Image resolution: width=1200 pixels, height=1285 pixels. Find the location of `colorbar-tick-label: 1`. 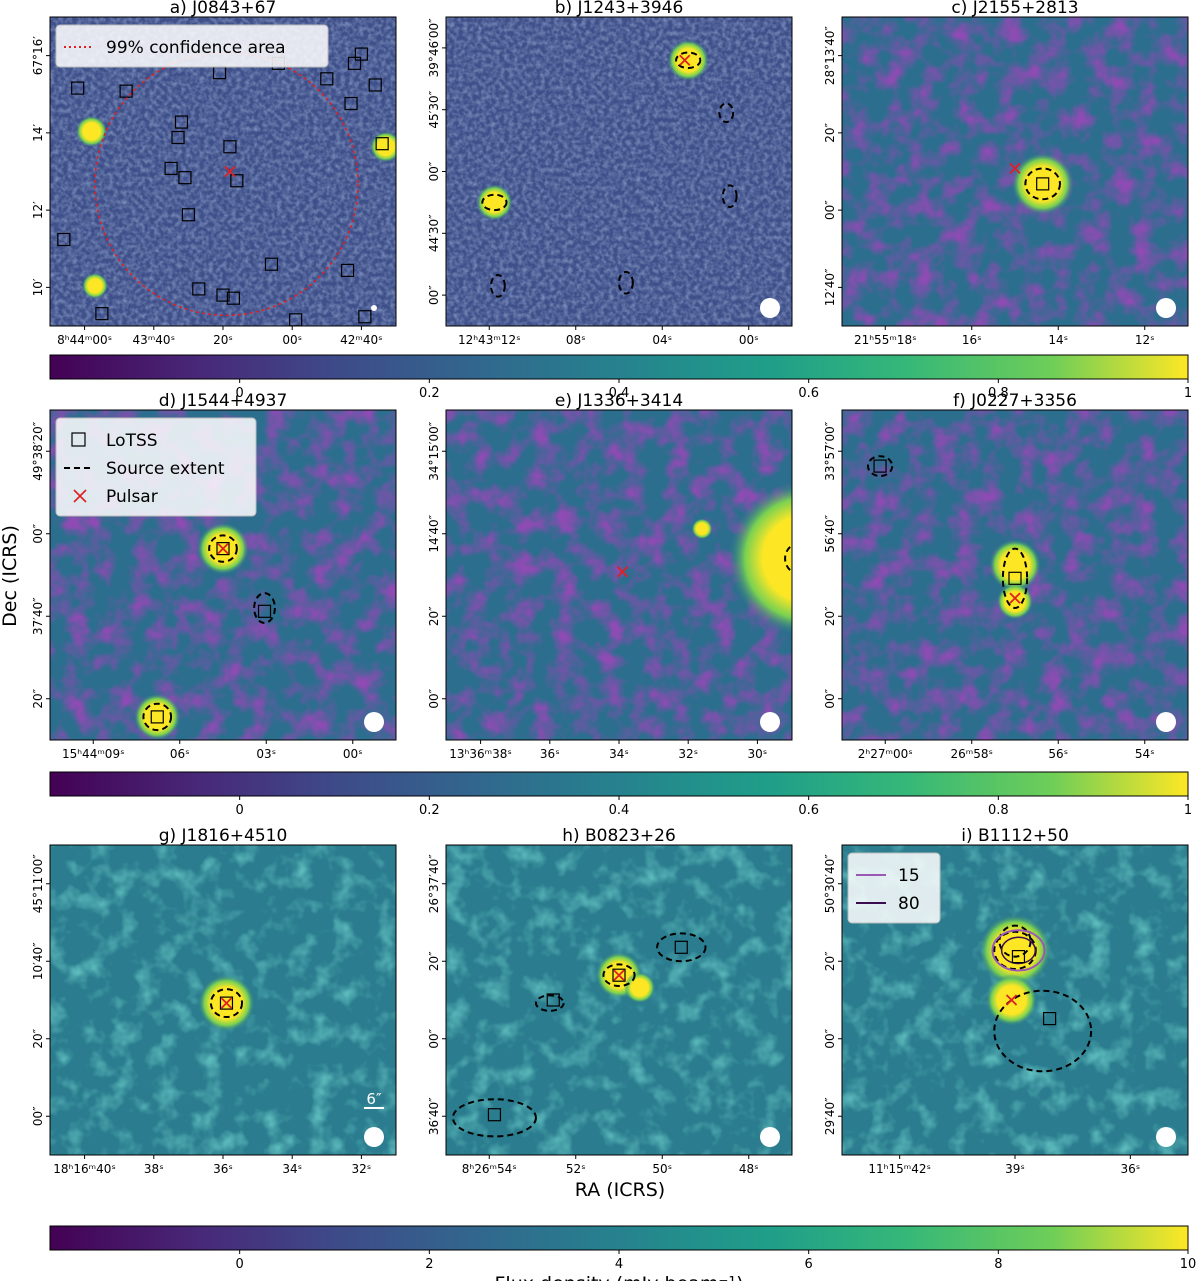

colorbar-tick-label: 1 is located at coordinates (1188, 393).